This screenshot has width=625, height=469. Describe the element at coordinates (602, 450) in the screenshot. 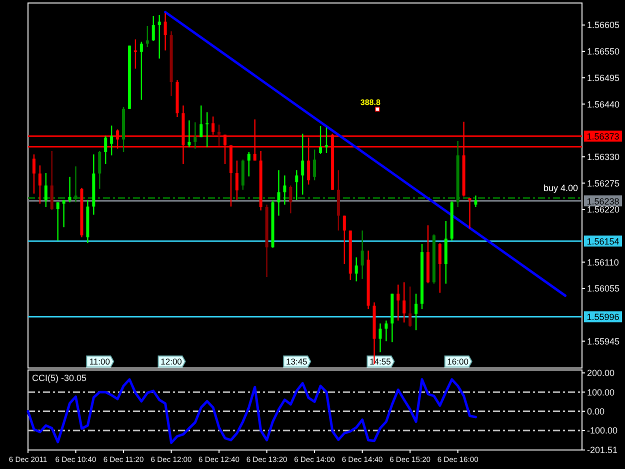

I see `y-tick-label: -201.51` at that location.